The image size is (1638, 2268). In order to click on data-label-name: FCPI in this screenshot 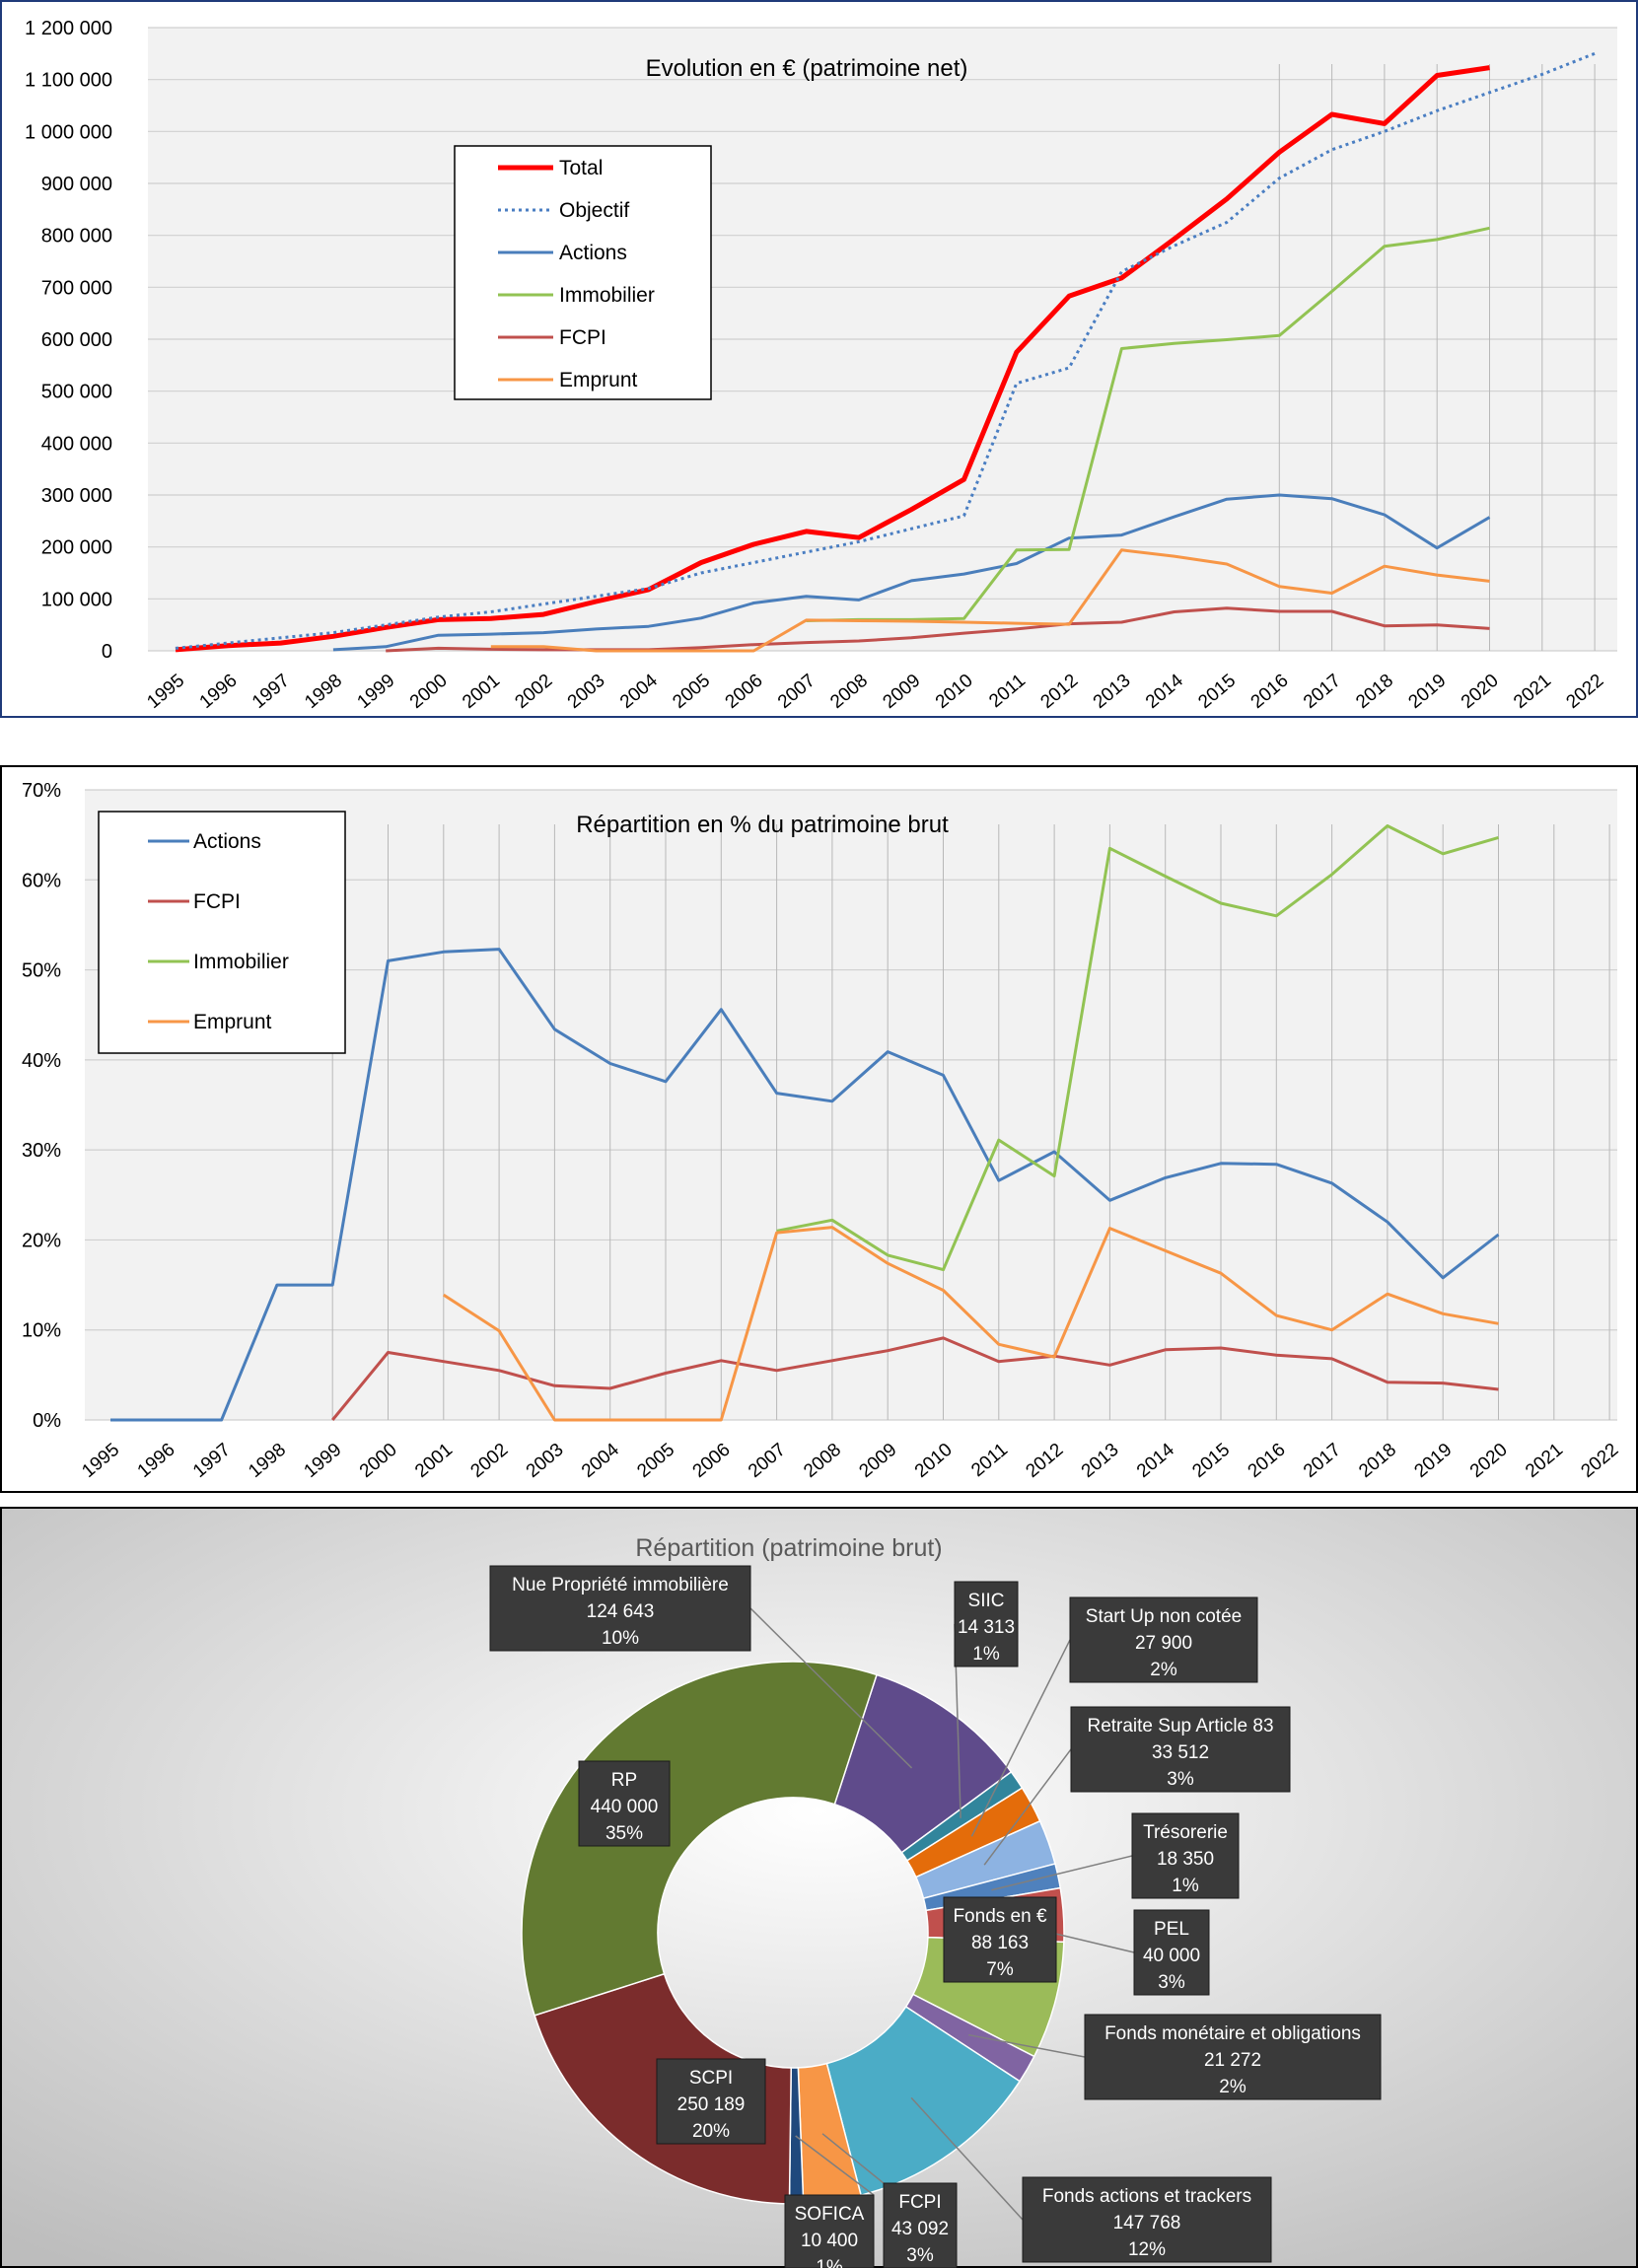, I will do `click(919, 2202)`.